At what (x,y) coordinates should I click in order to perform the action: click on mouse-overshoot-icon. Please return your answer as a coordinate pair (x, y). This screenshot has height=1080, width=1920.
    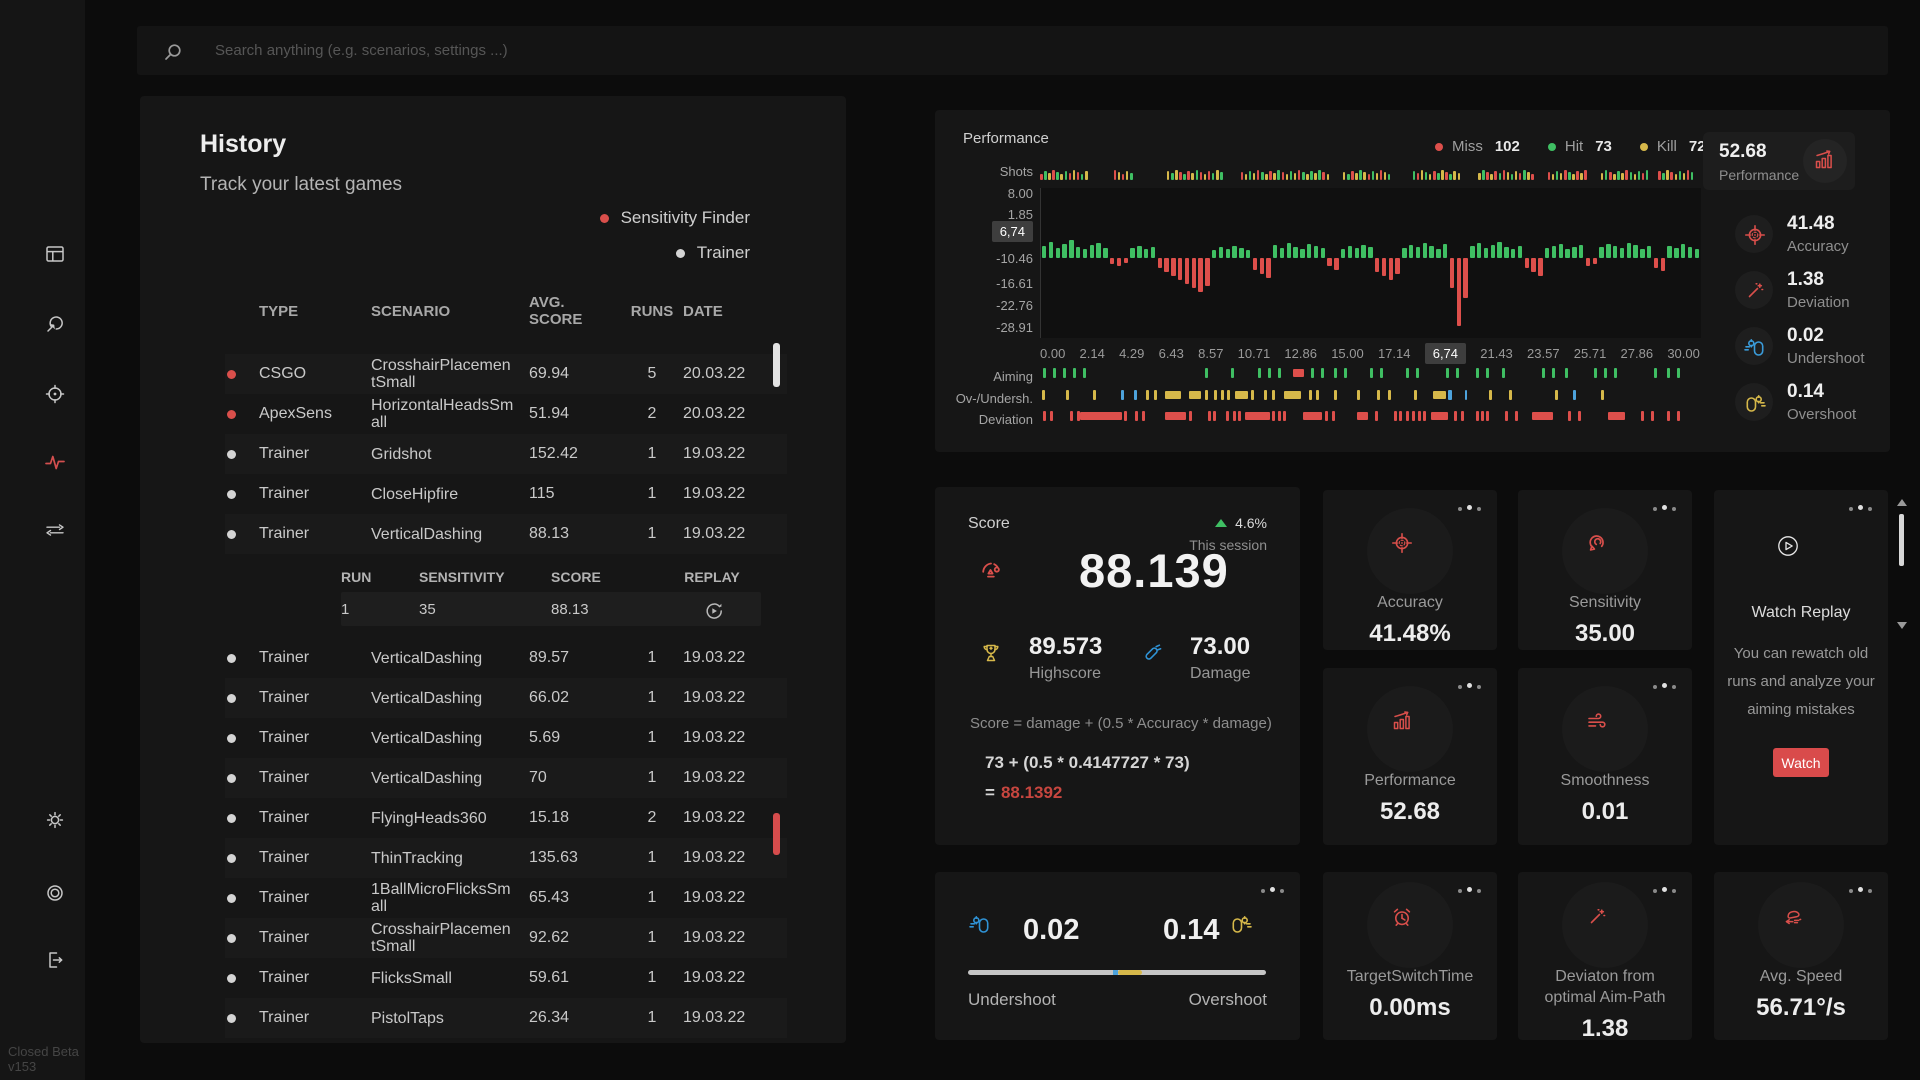
    Looking at the image, I should click on (1756, 403).